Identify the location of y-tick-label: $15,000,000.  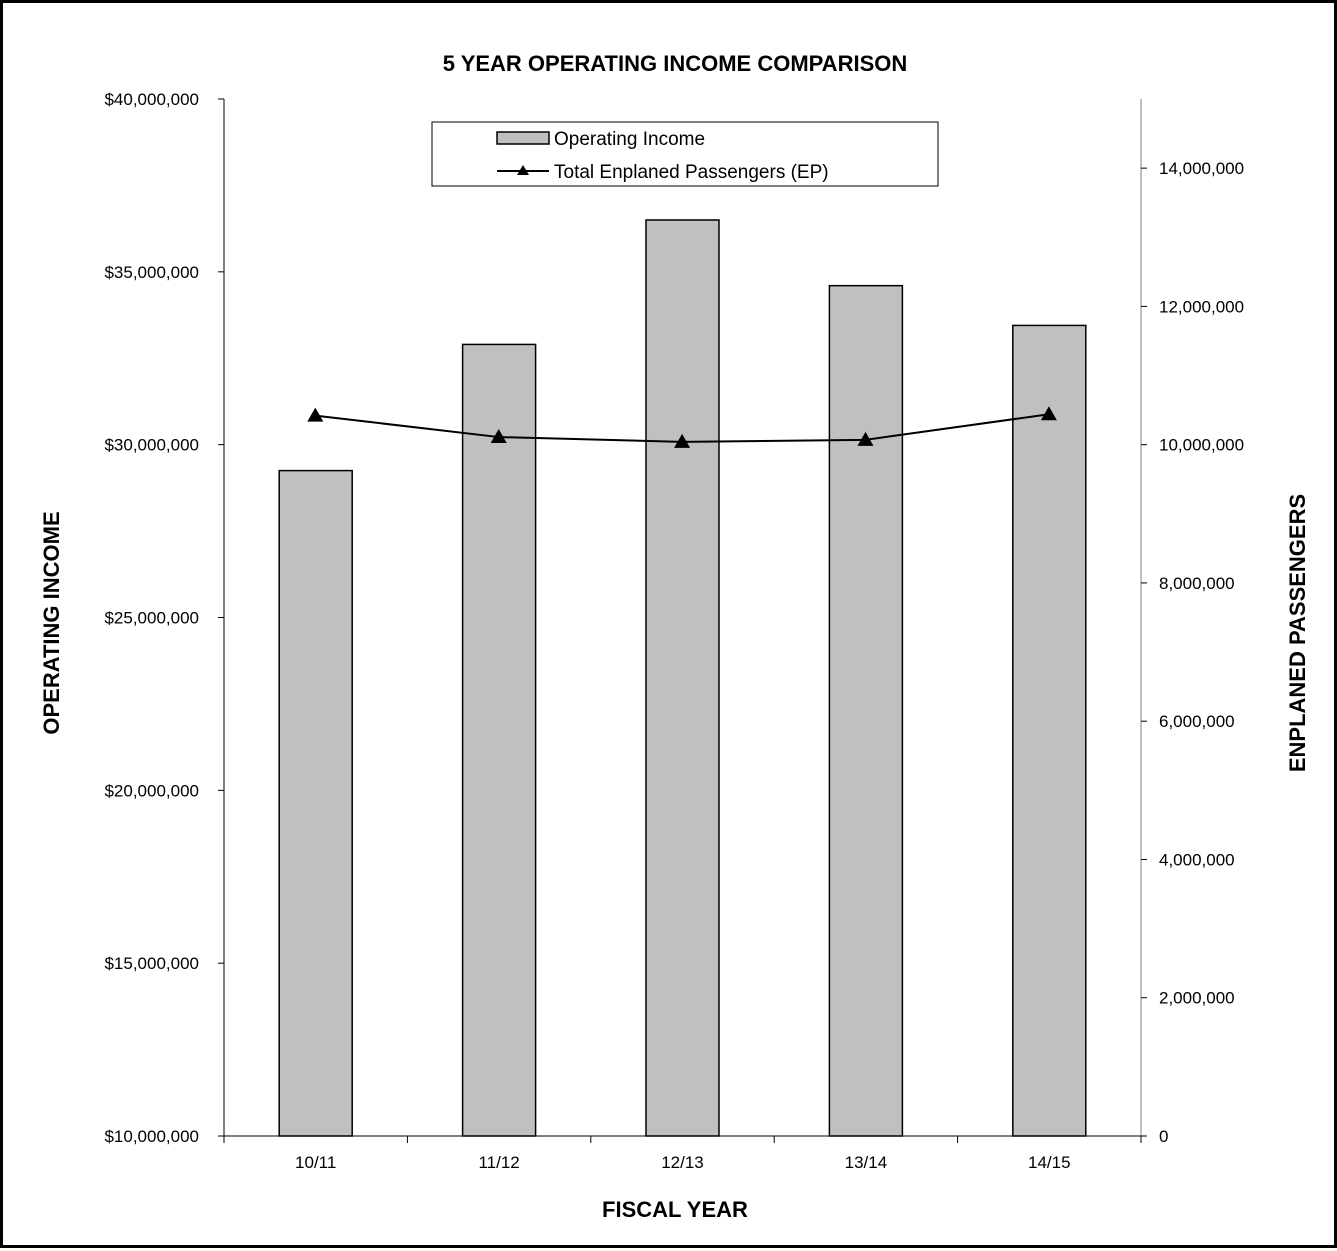
(151, 963).